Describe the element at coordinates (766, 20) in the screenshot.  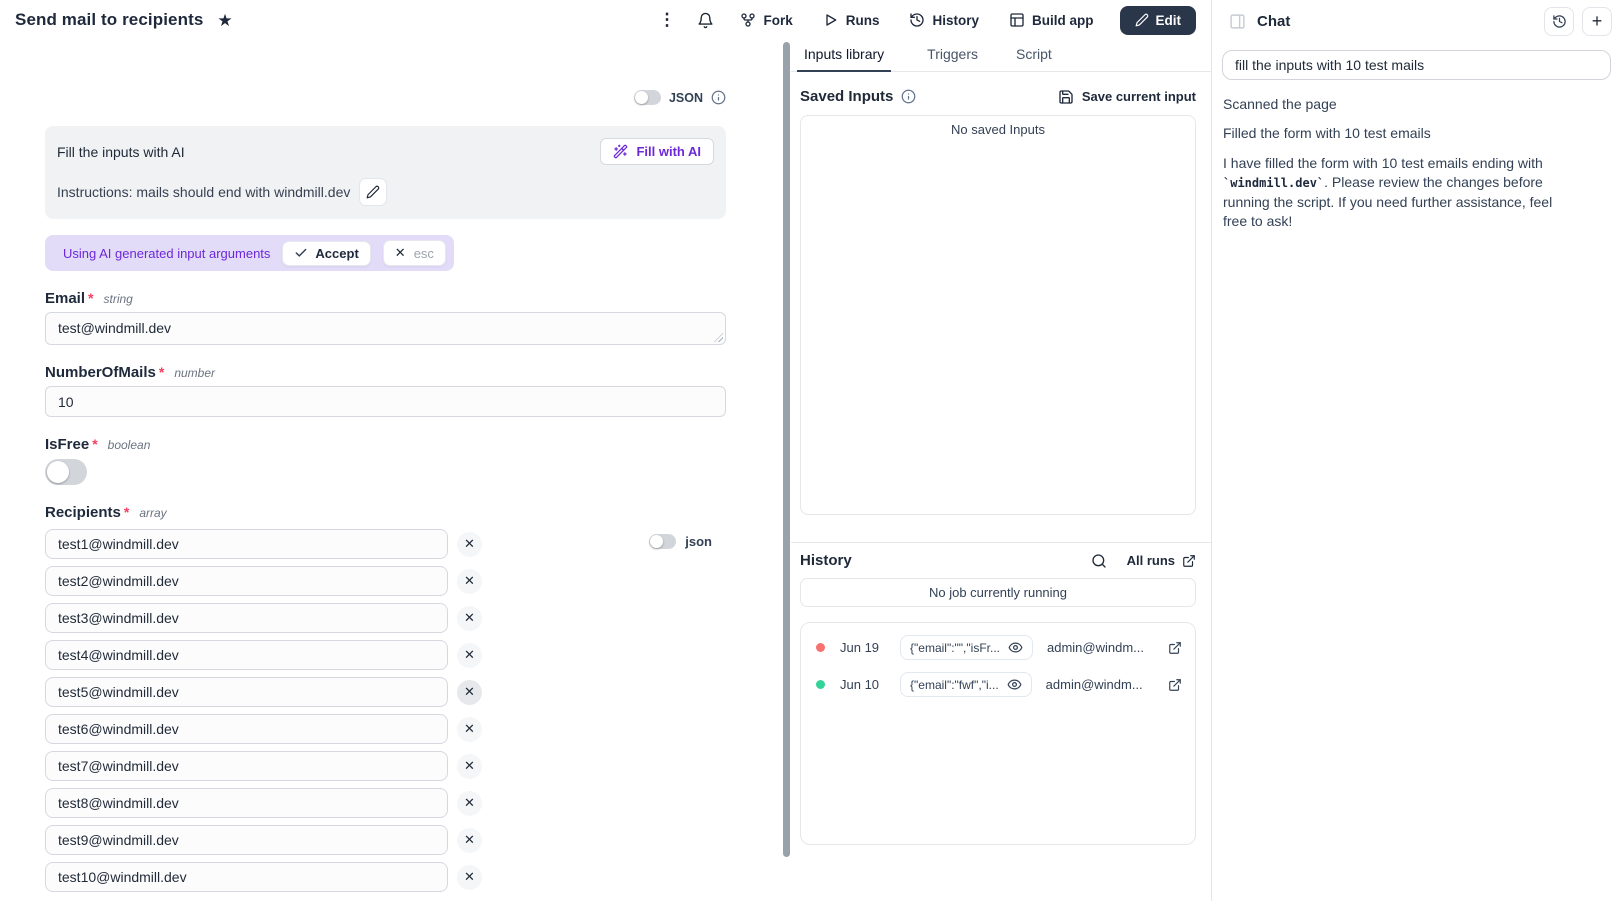
I see `fork-button: Fork` at that location.